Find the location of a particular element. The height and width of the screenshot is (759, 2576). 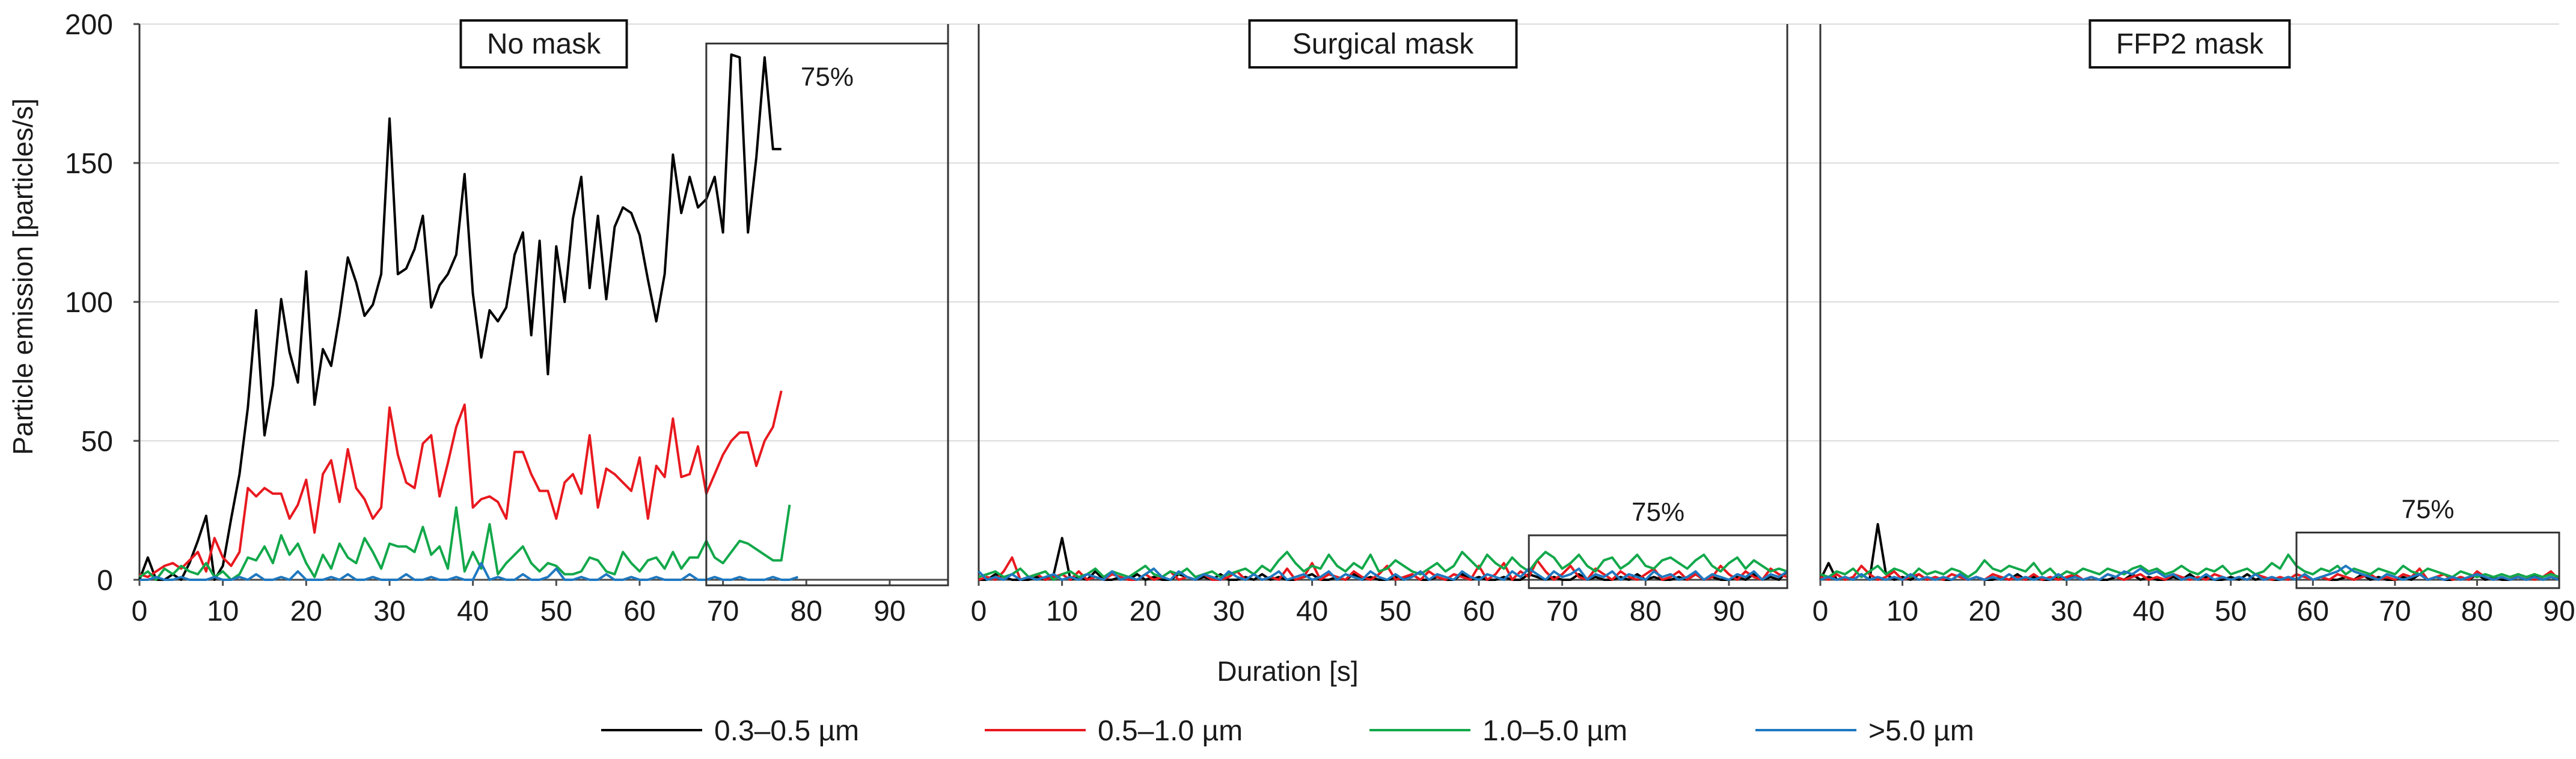

legend-label: 1.0–5.0 µm is located at coordinates (1554, 731).